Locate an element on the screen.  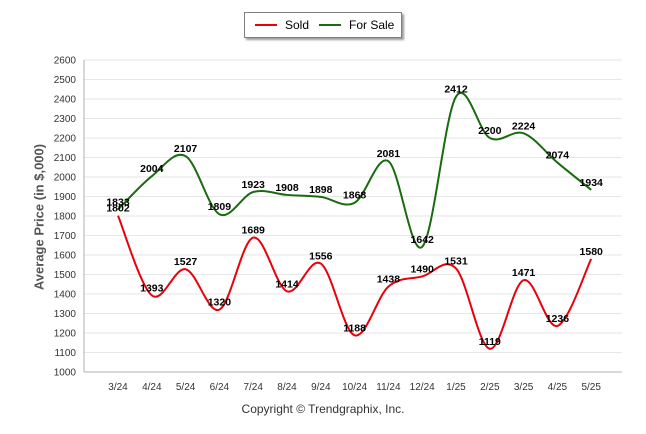
legend-label-sold: Sold is located at coordinates (297, 25).